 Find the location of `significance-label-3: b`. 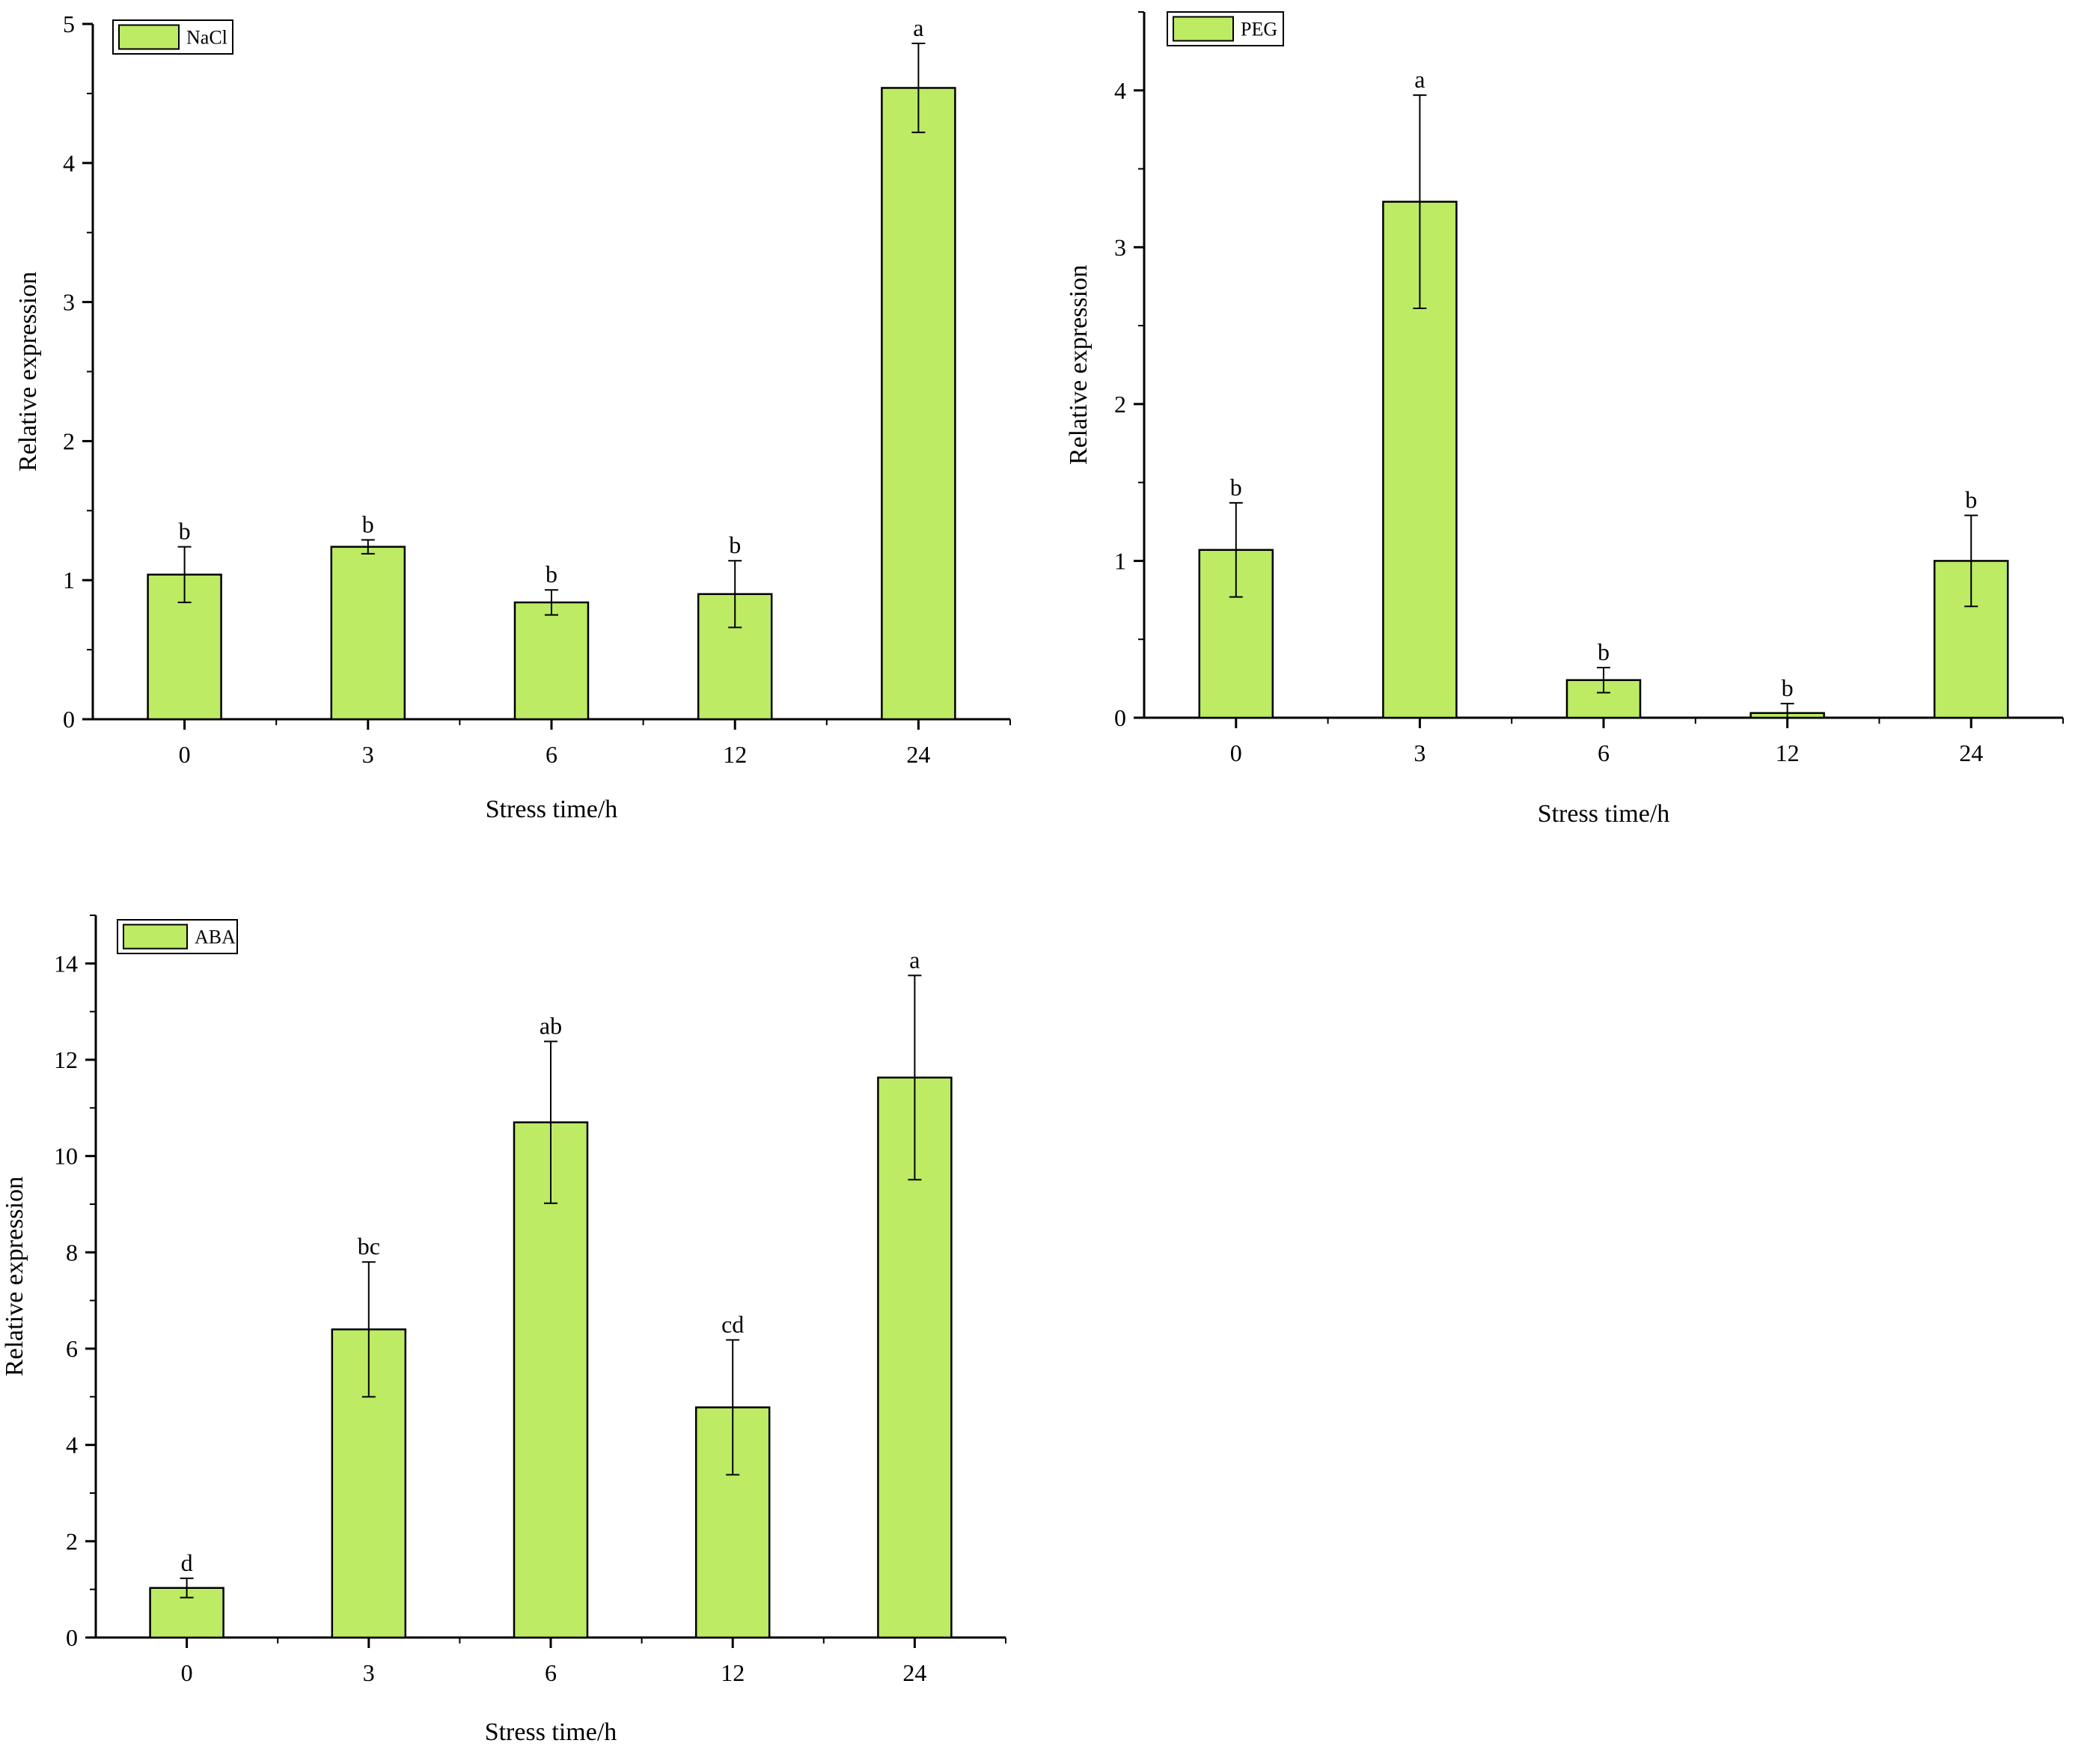

significance-label-3: b is located at coordinates (368, 523).